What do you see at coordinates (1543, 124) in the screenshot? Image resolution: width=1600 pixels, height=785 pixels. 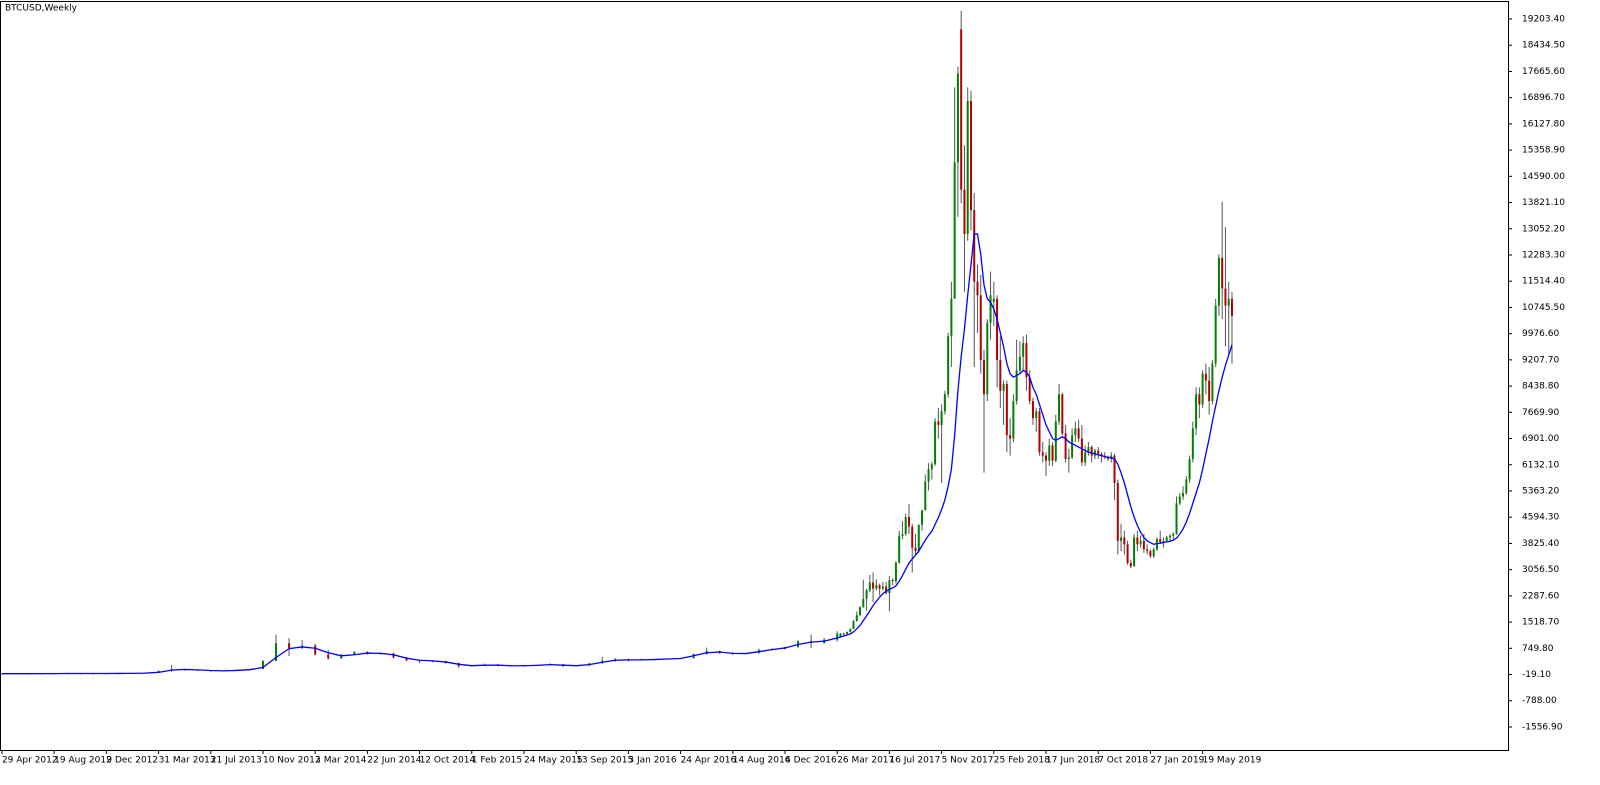 I see `y-tick-label: 16127.80` at bounding box center [1543, 124].